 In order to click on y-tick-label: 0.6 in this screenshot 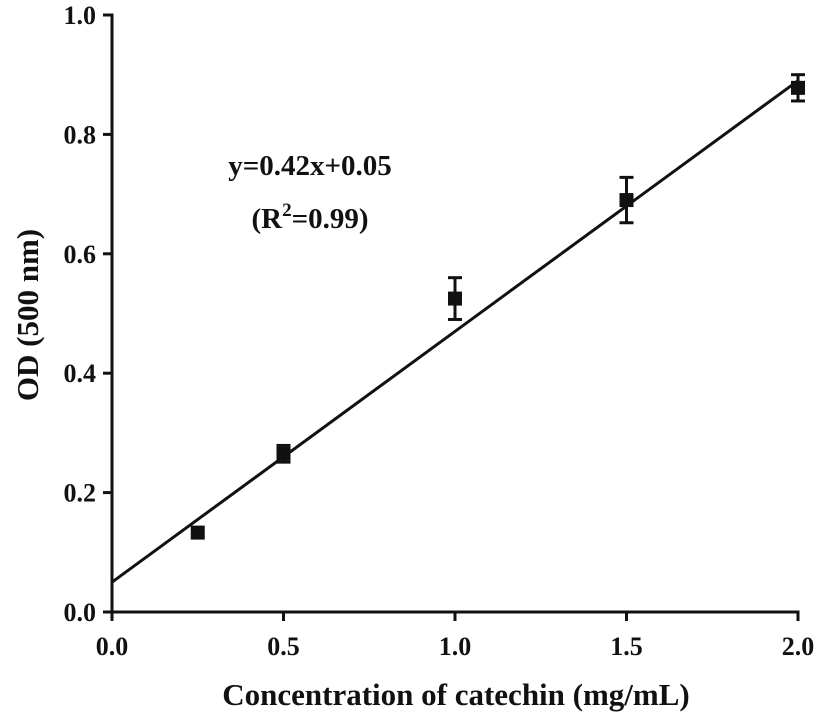, I will do `click(80, 254)`.